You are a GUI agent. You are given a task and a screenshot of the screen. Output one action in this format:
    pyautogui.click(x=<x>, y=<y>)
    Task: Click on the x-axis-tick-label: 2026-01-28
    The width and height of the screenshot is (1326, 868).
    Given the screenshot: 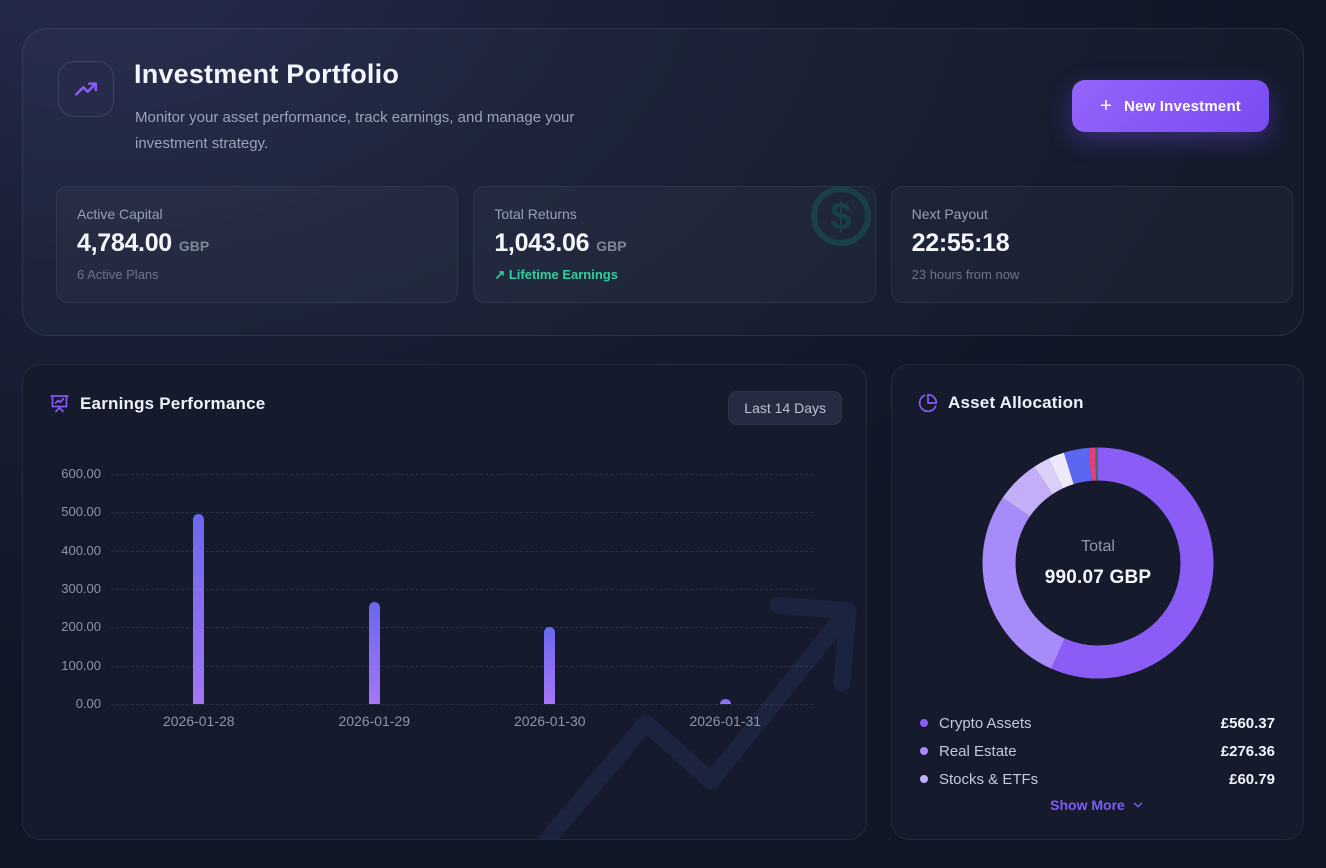 What is the action you would take?
    pyautogui.click(x=198, y=721)
    